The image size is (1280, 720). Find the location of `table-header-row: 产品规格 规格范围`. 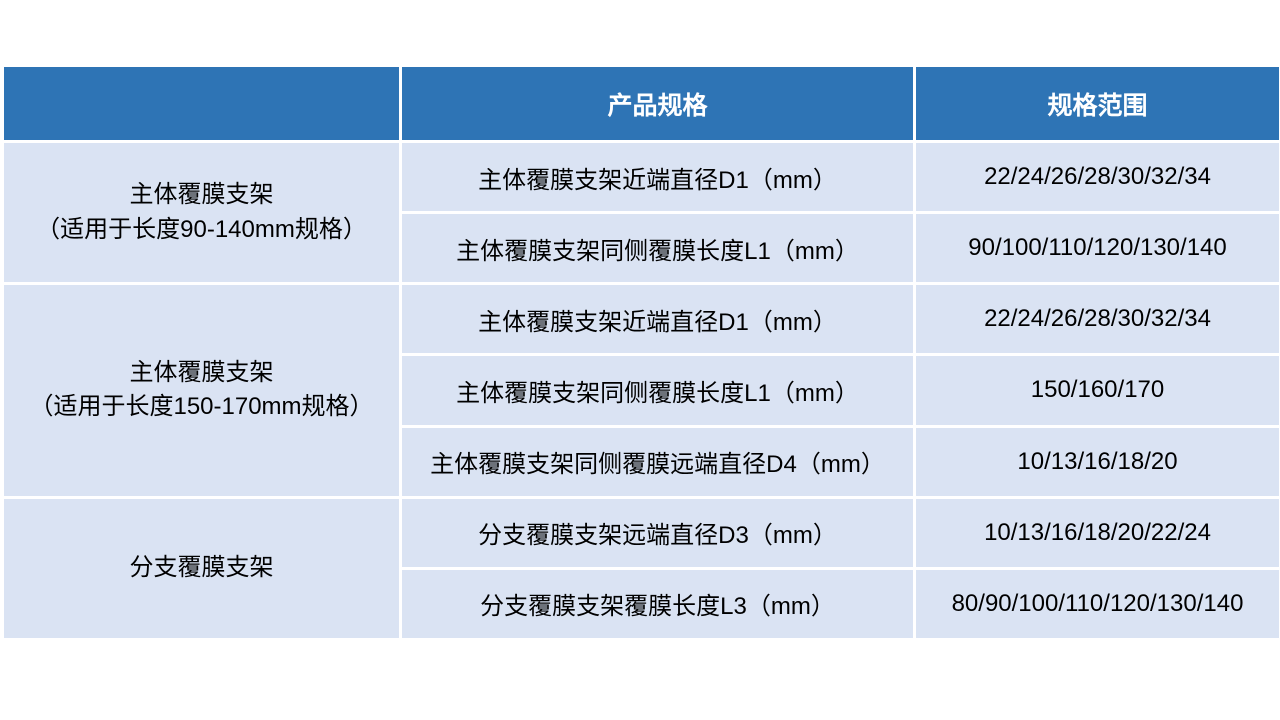

table-header-row: 产品规格 规格范围 is located at coordinates (640, 103).